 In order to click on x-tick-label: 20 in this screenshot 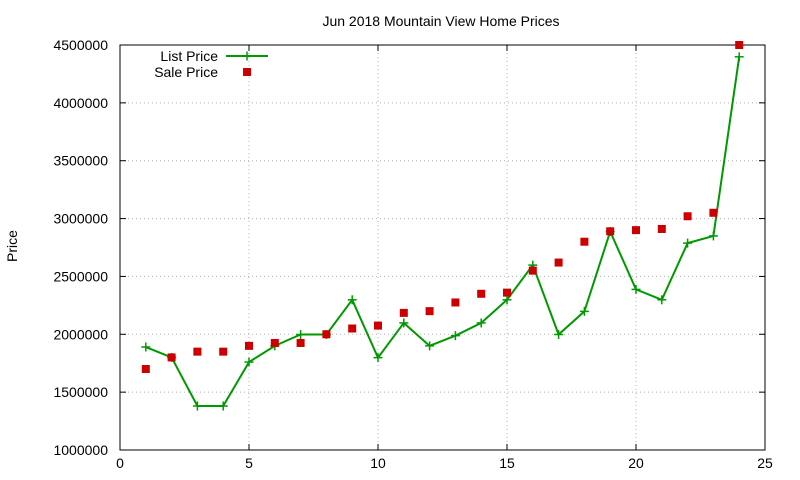, I will do `click(636, 463)`.